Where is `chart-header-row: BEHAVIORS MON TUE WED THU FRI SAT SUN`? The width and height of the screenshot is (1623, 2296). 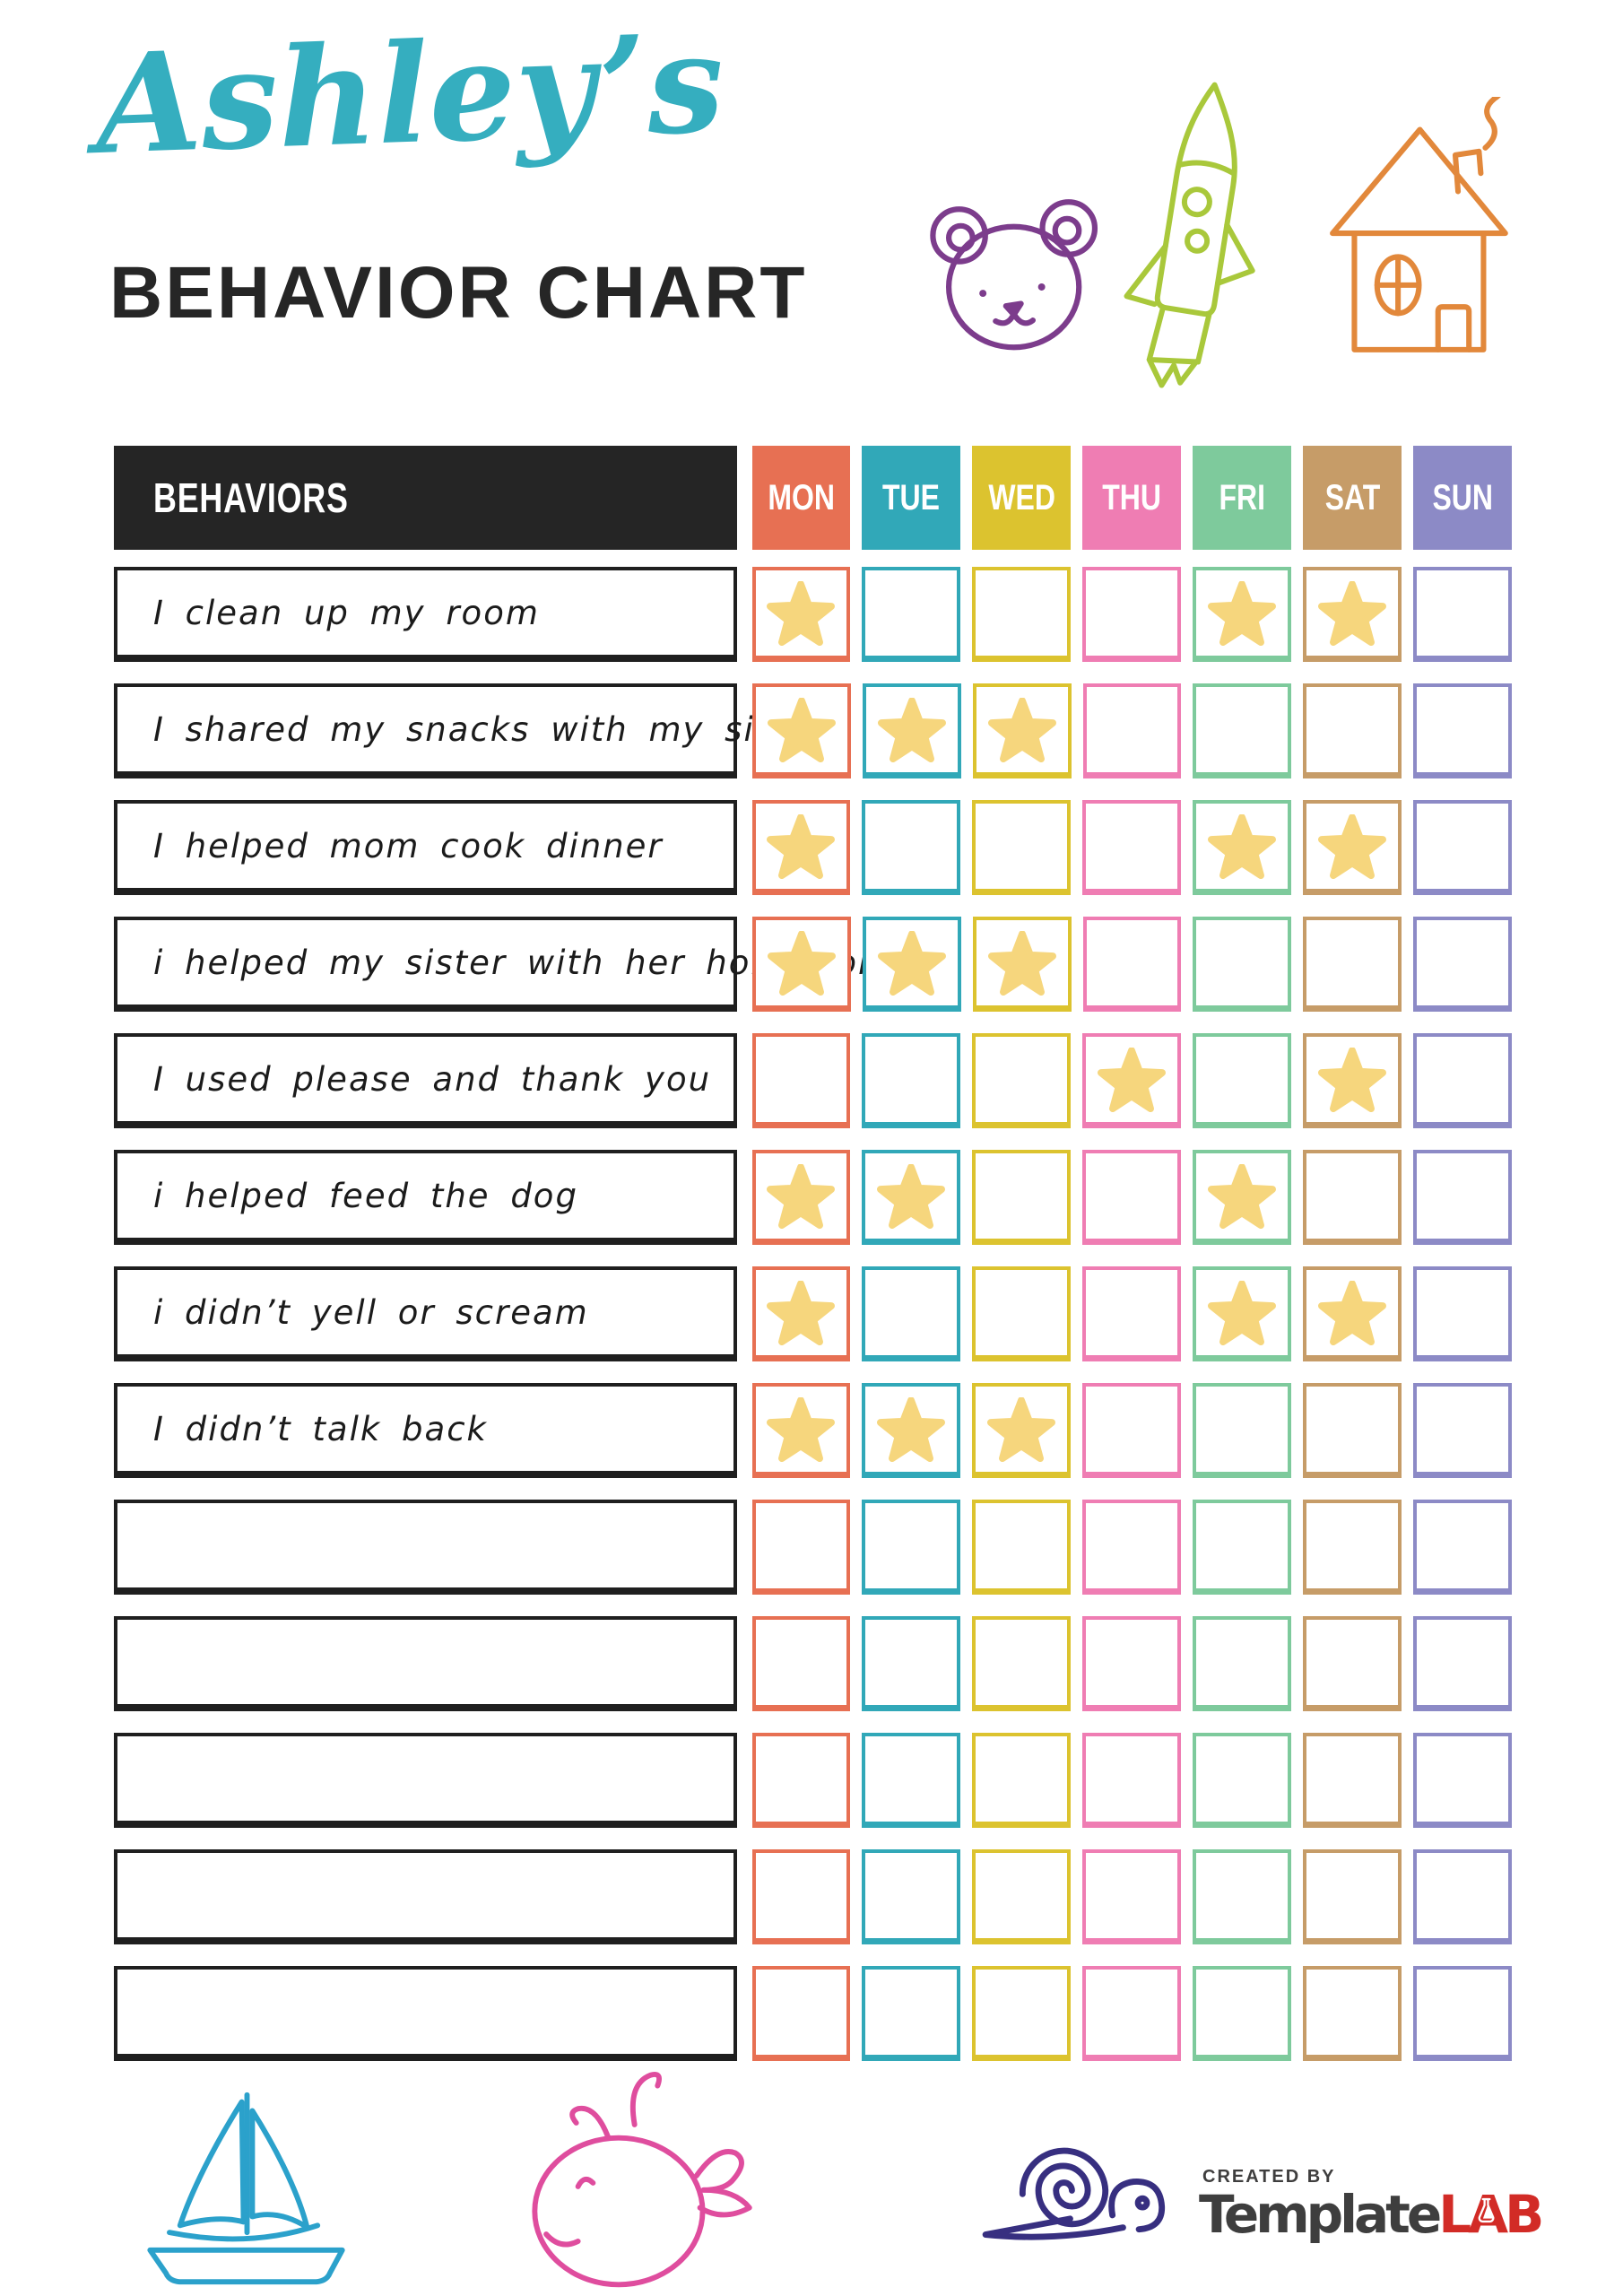
chart-header-row: BEHAVIORS MON TUE WED THU FRI SAT SUN is located at coordinates (818, 498).